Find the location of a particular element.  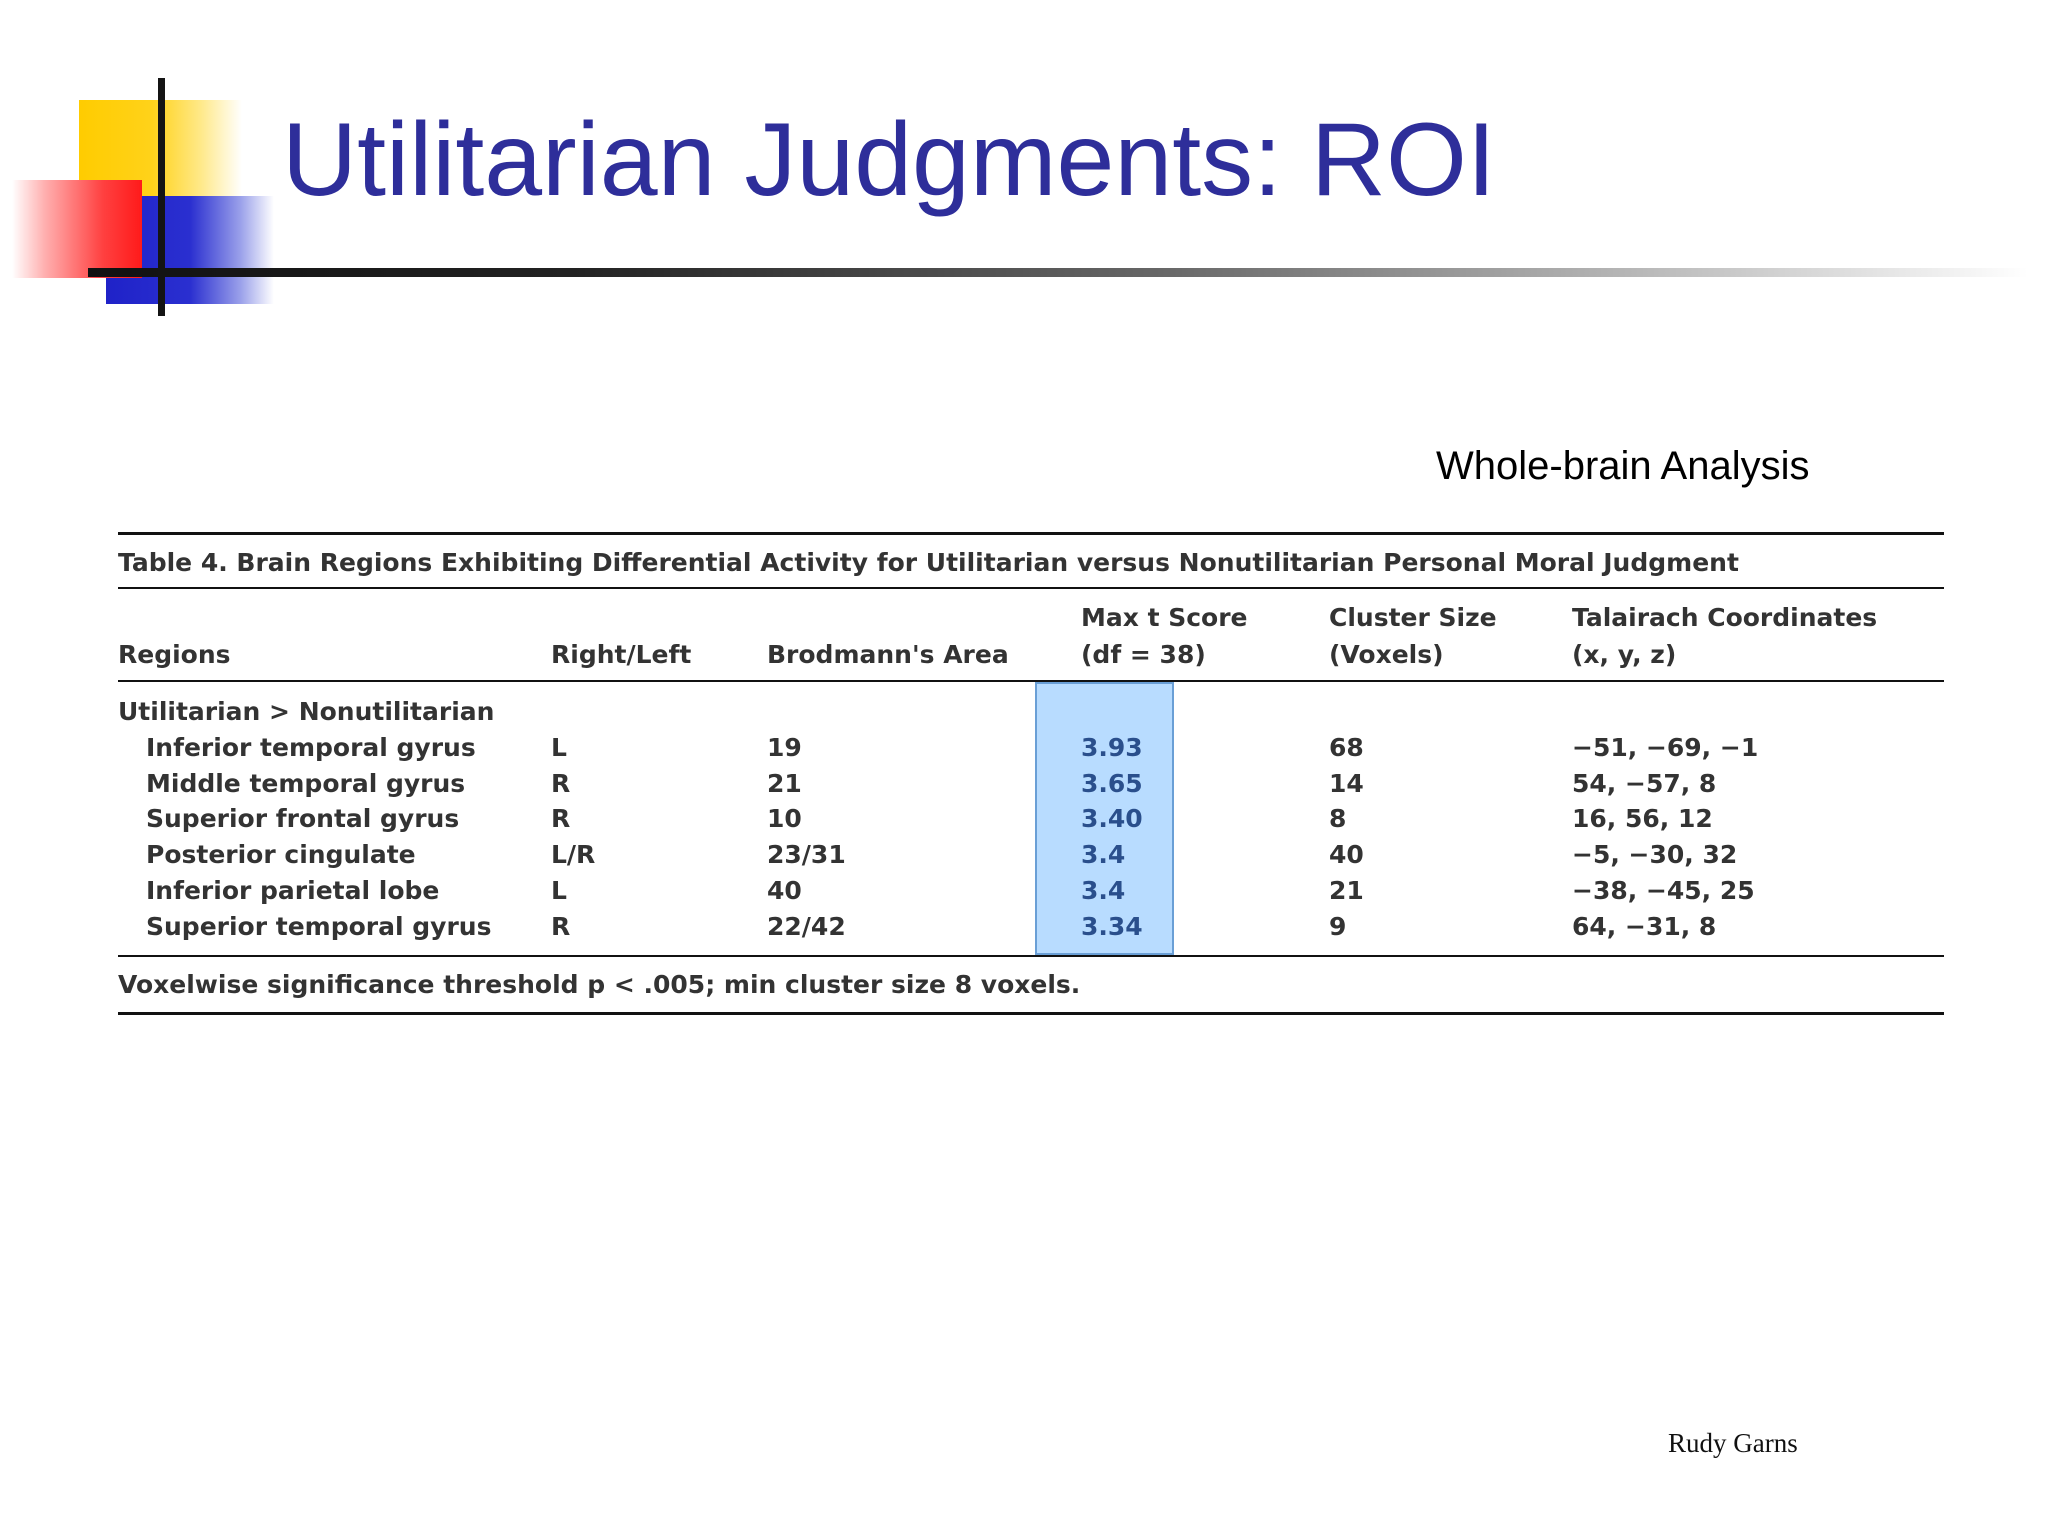

table-cell-coords: −51, −69, −1 is located at coordinates (1665, 747).